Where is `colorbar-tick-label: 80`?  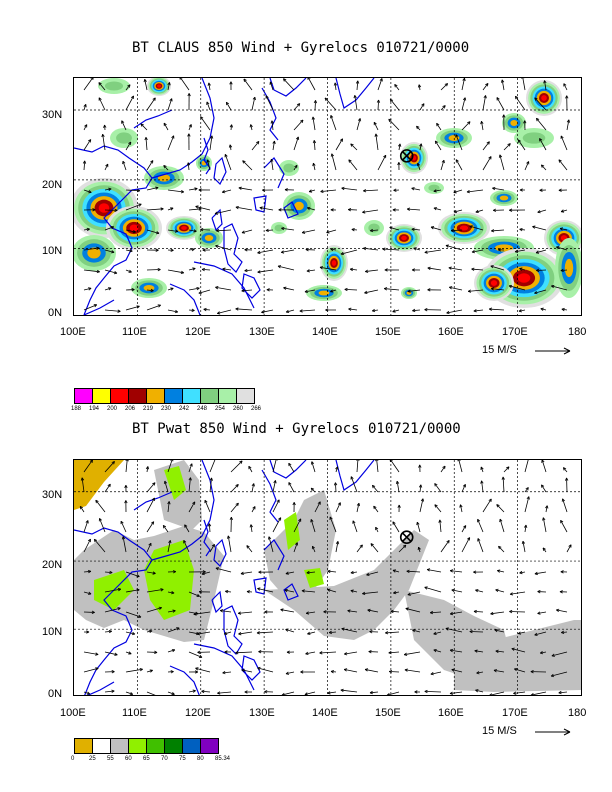
colorbar-tick-label: 80 is located at coordinates (200, 759).